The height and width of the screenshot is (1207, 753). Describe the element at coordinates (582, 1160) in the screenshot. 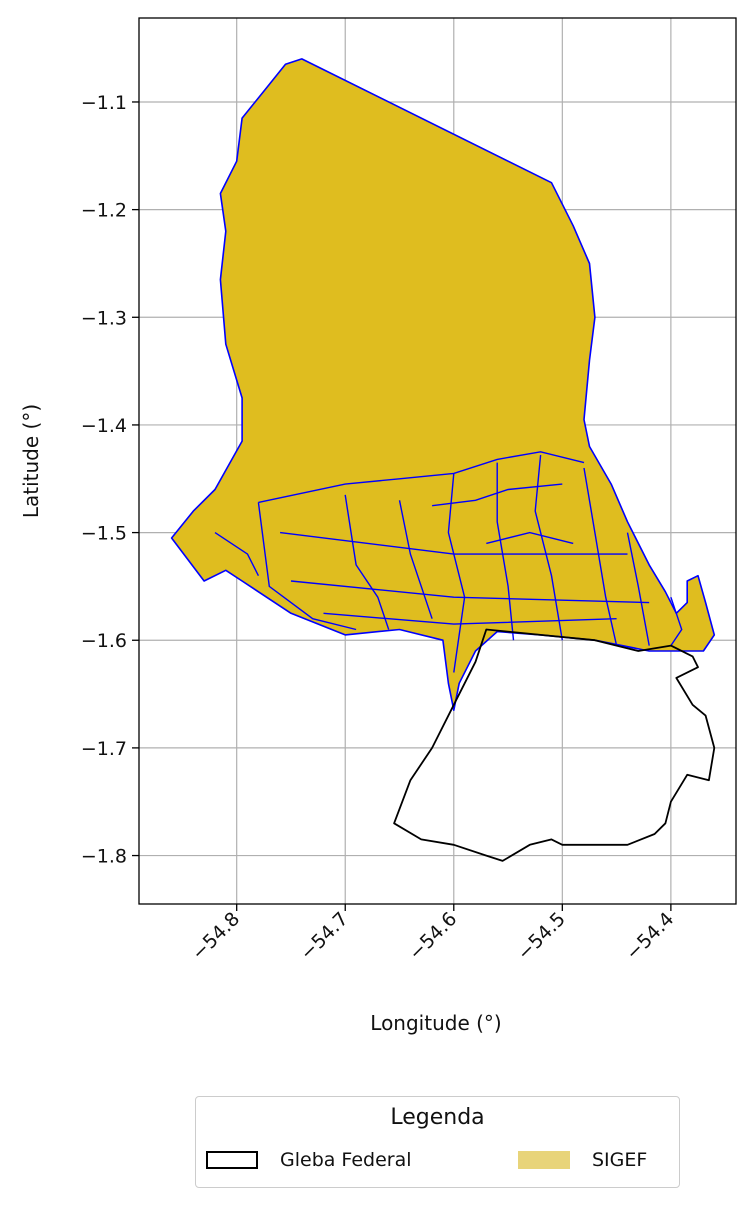

I see `legend-item-sigef: SIGEF` at that location.